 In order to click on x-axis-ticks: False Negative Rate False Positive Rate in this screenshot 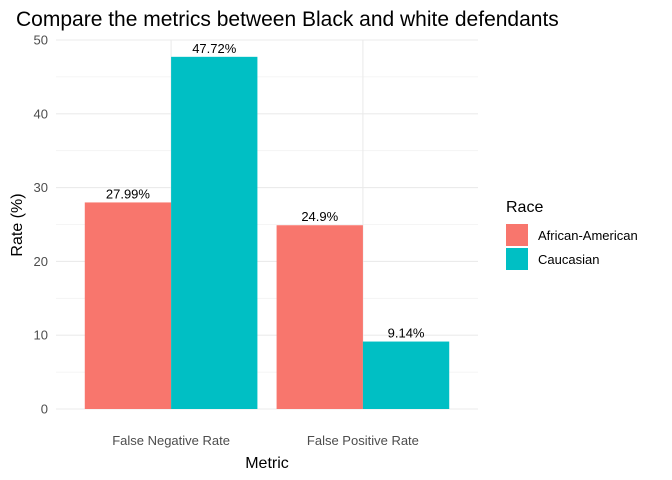, I will do `click(265, 440)`.